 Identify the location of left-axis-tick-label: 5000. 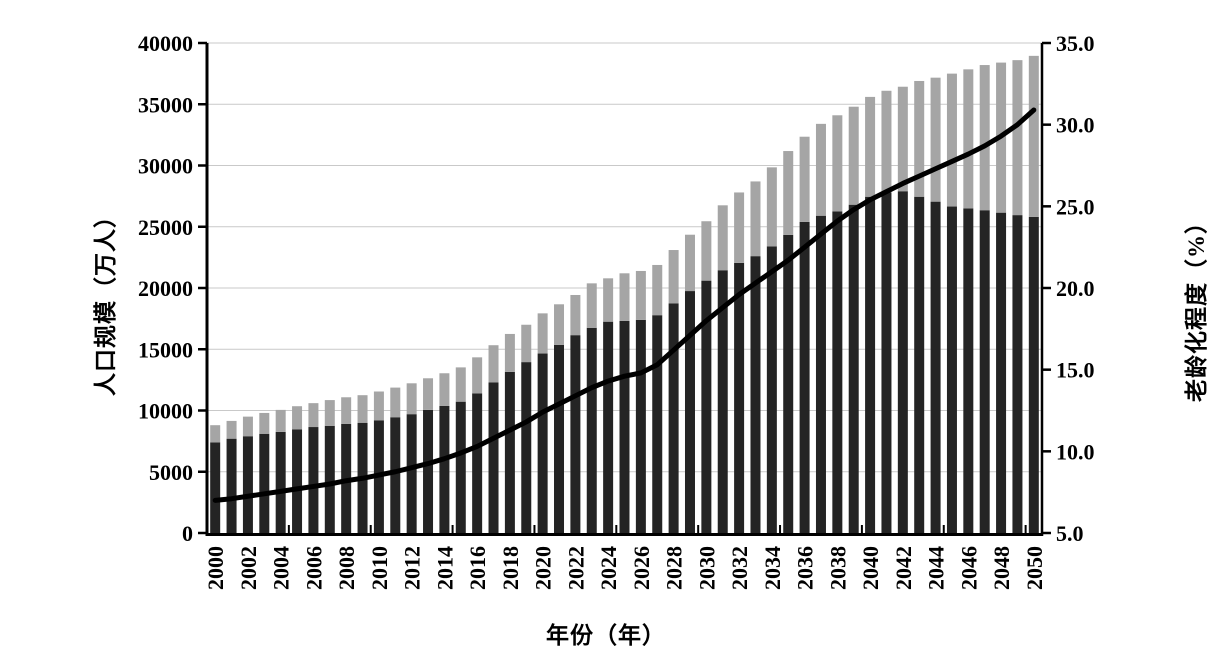
(171, 472).